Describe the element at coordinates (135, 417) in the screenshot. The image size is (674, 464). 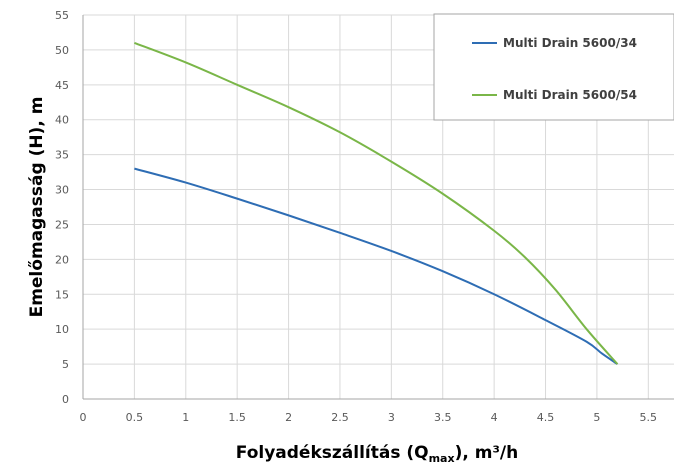
I see `x-tick-label: 0.5` at that location.